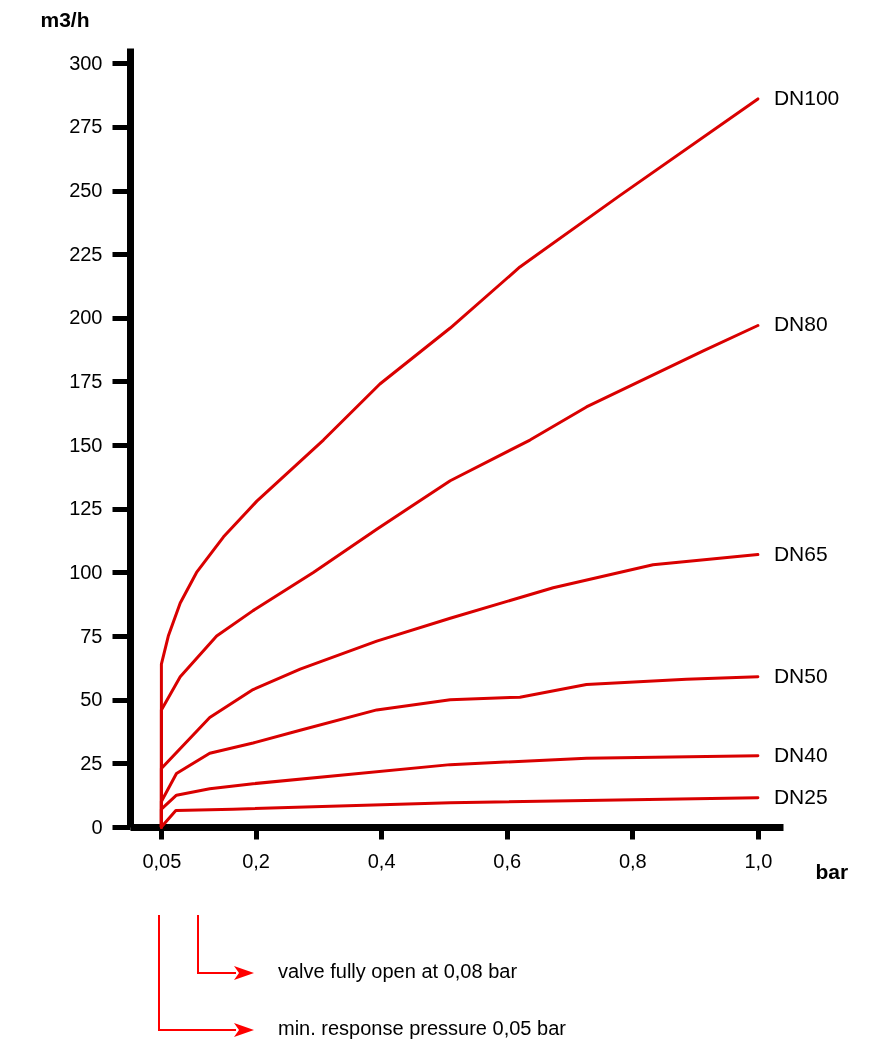 The width and height of the screenshot is (869, 1048). I want to click on y-tick-label: 100, so click(86, 571).